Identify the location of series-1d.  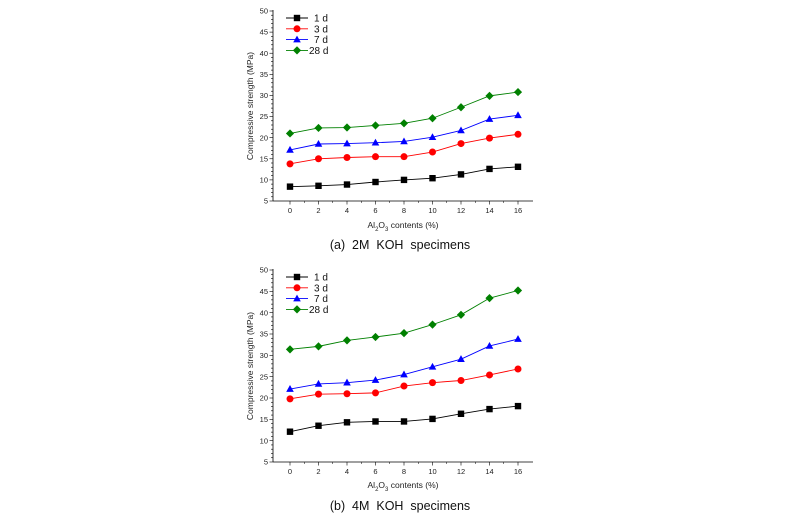
(404, 418).